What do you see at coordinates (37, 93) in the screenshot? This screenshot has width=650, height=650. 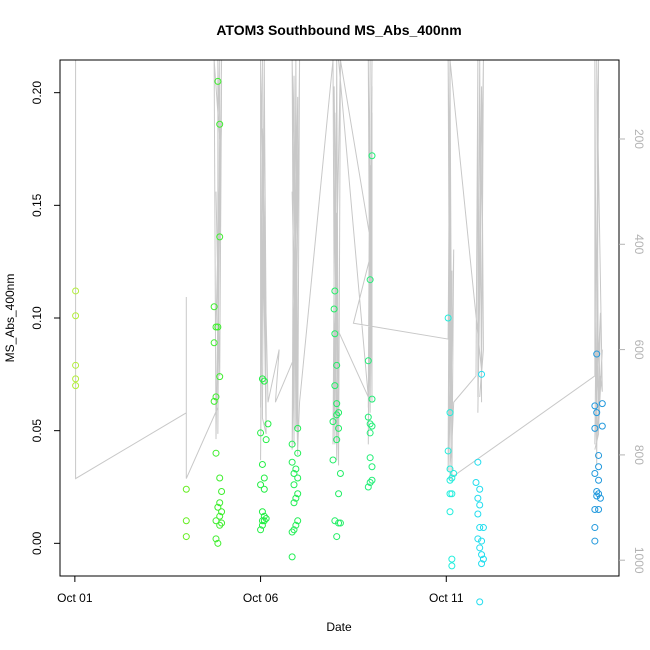 I see `y-tick-label: 0.20` at bounding box center [37, 93].